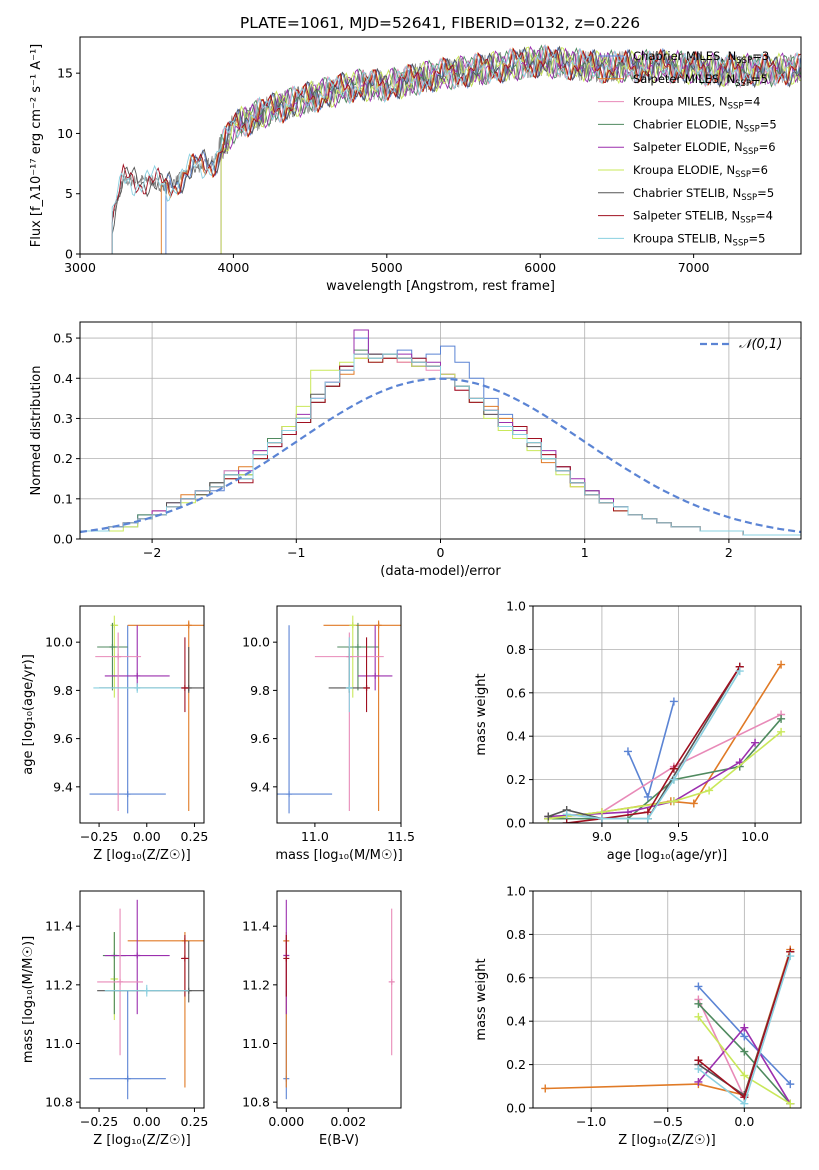 This screenshot has height=1170, width=819. Describe the element at coordinates (765, 56) in the screenshot. I see `legend-nssp-value: 3` at that location.